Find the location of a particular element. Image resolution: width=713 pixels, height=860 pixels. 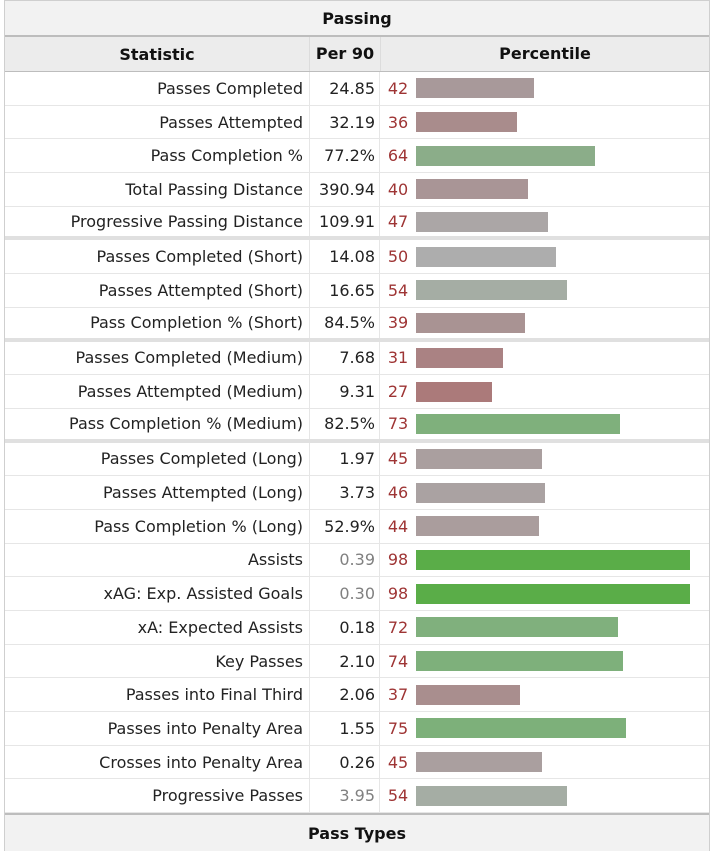

table-row: Passes Attempted (Medium) 9.31 27 is located at coordinates (357, 392).